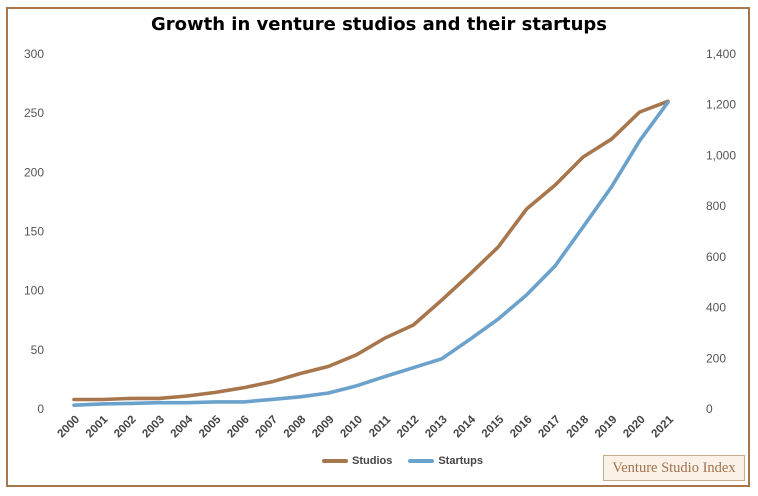  I want to click on x-tick-label: 2005, so click(210, 426).